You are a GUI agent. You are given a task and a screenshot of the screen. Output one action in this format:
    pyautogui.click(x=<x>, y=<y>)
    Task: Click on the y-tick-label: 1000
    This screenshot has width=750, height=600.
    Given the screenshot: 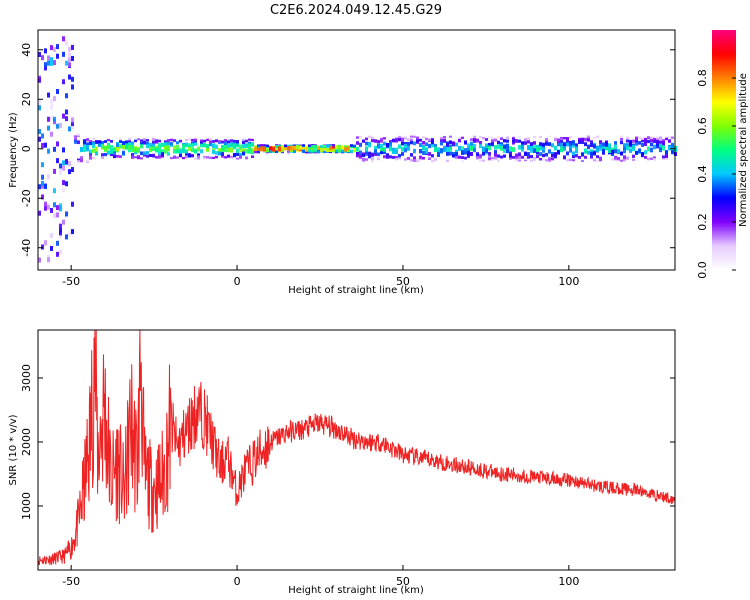 What is the action you would take?
    pyautogui.click(x=26, y=506)
    